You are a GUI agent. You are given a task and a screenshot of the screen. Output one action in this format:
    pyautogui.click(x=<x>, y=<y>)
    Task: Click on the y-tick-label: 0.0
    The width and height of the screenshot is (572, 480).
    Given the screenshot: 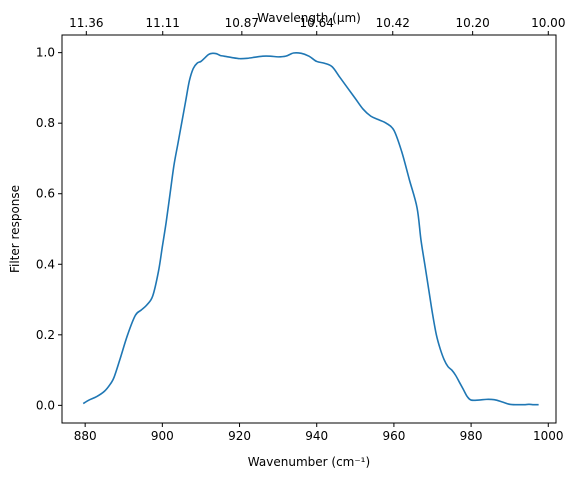 What is the action you would take?
    pyautogui.click(x=45, y=405)
    